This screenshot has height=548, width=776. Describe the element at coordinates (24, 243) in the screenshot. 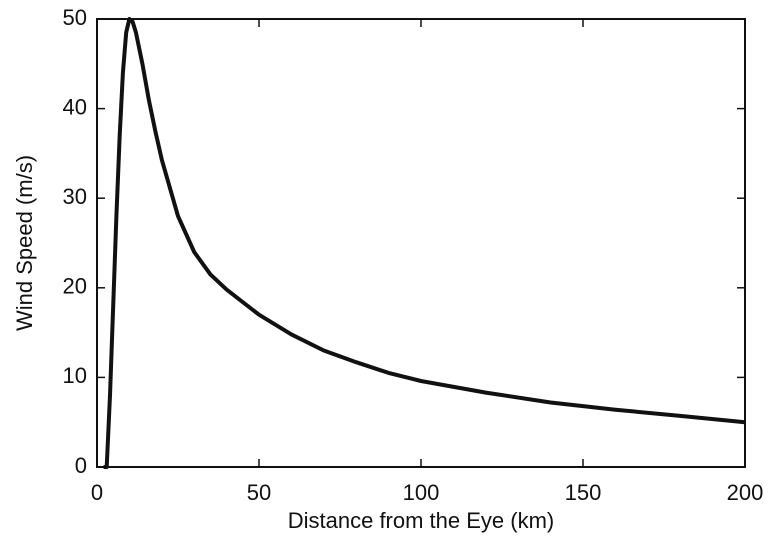

I see `y-axis-label: Wind Speed (m/s)` at that location.